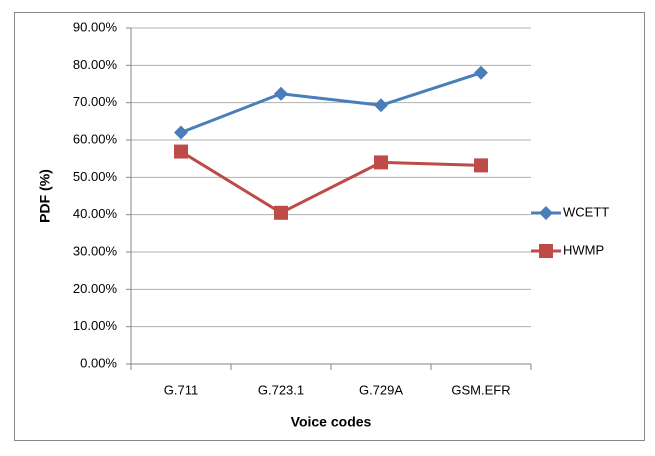 Image resolution: width=655 pixels, height=456 pixels. What do you see at coordinates (331, 422) in the screenshot?
I see `x-axis-title: Voice codes` at bounding box center [331, 422].